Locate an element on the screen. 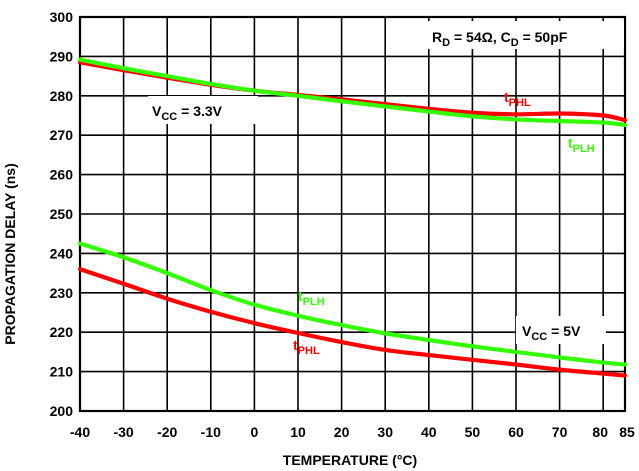  x-tick-label: 0 is located at coordinates (255, 432).